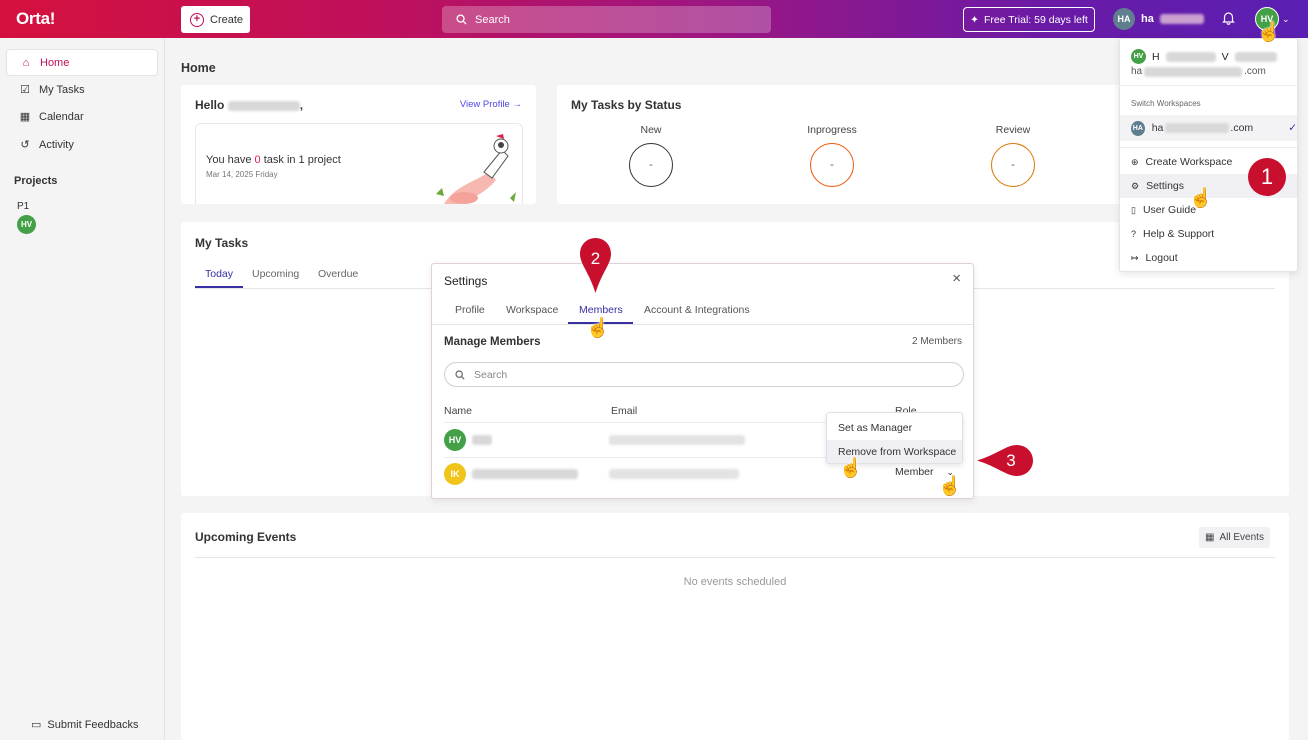  I want to click on project-name: P1, so click(23, 206).